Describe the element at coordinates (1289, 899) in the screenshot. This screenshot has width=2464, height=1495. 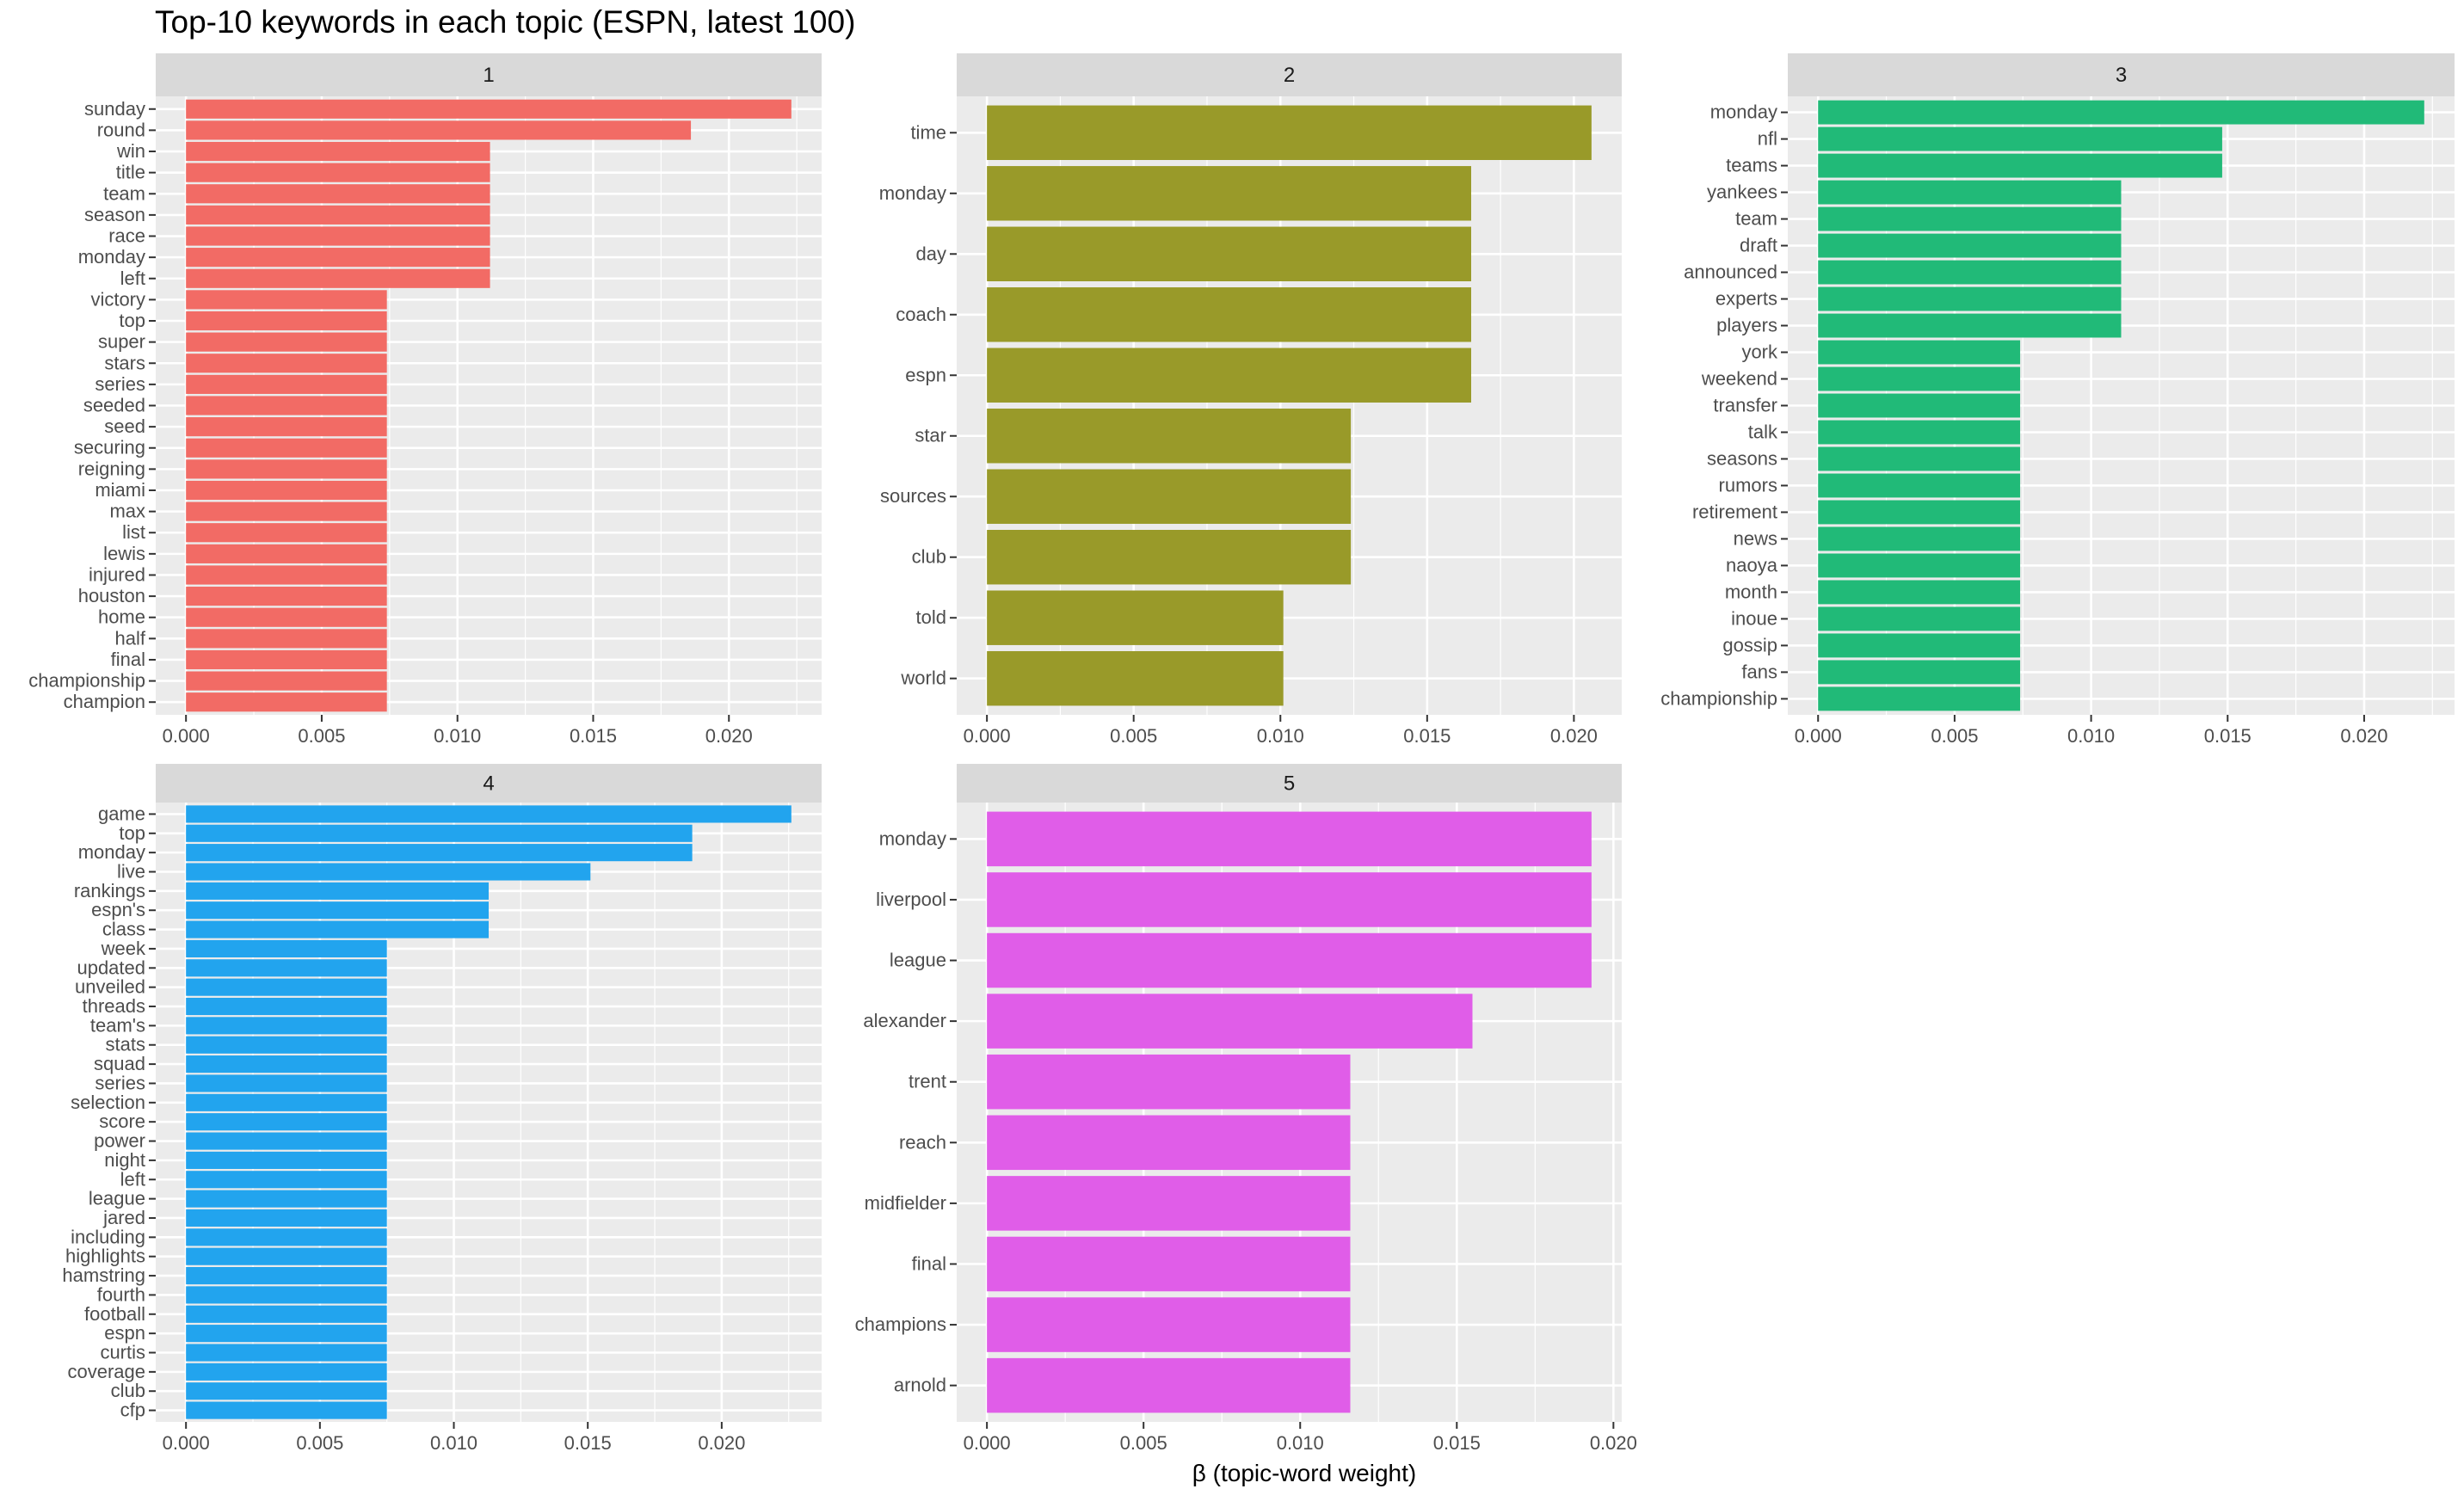
I see `bar-liverpool` at that location.